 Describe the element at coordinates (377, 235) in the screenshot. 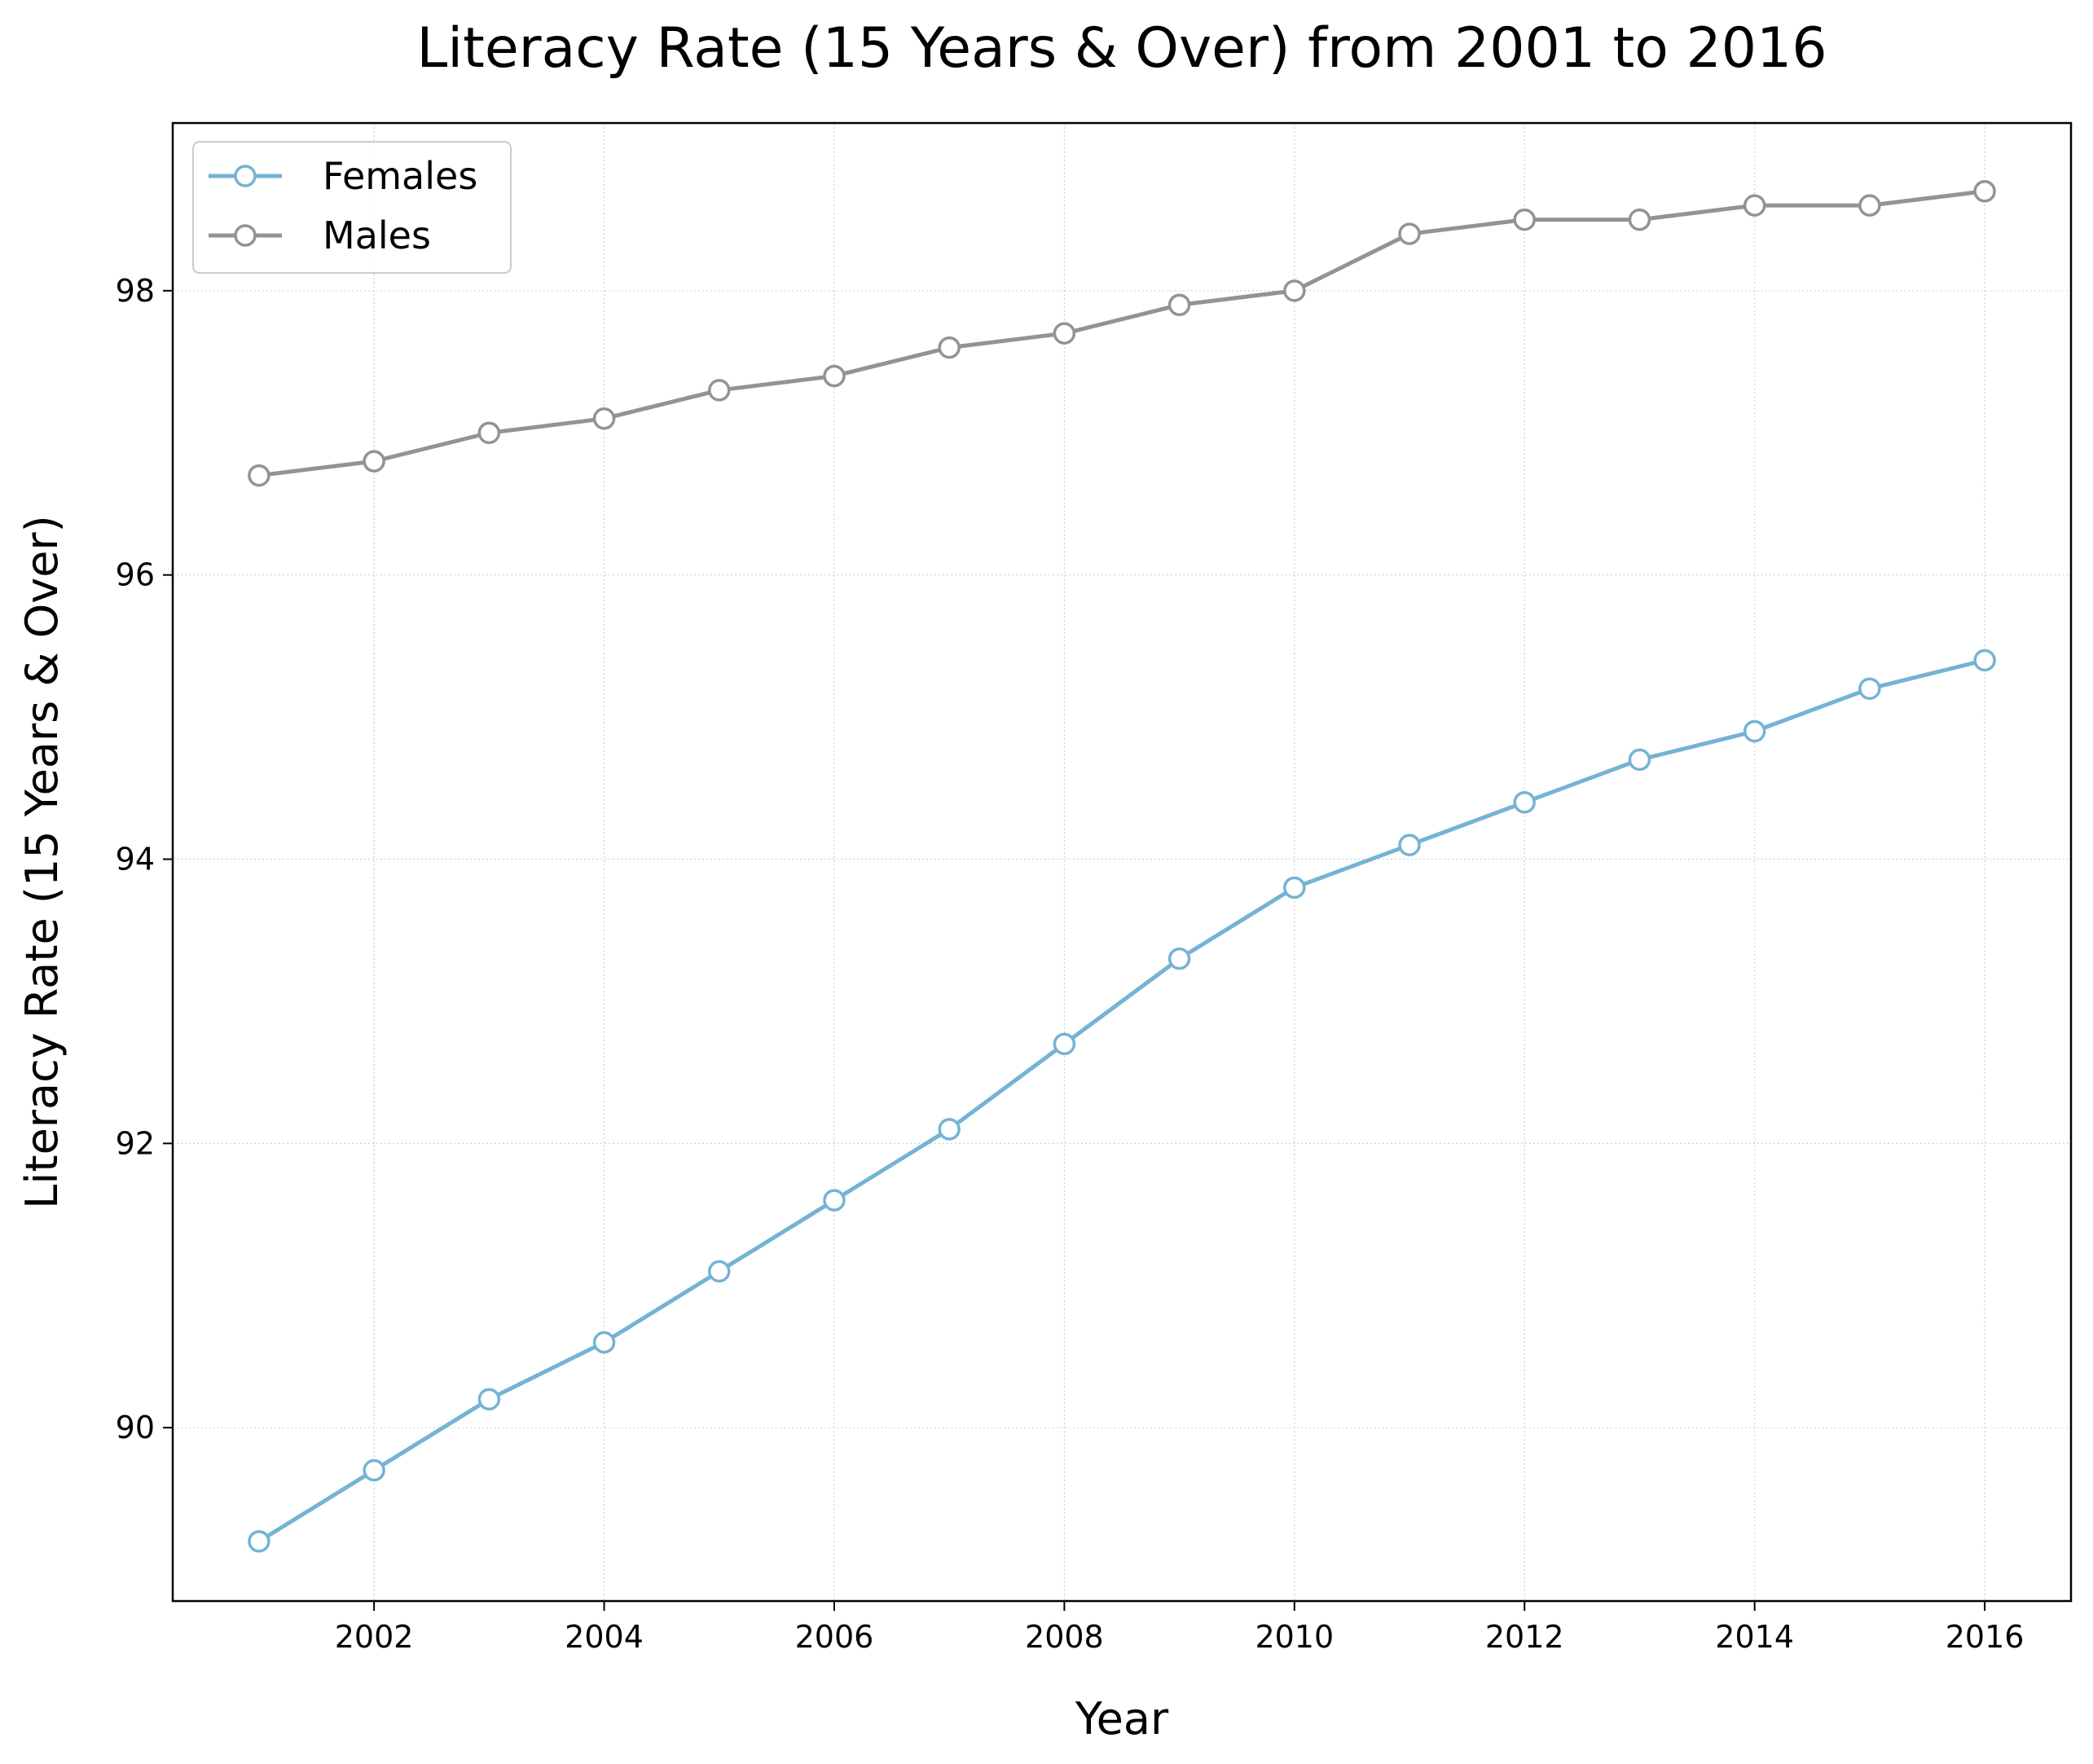

I see `legend-label-males: Males` at that location.